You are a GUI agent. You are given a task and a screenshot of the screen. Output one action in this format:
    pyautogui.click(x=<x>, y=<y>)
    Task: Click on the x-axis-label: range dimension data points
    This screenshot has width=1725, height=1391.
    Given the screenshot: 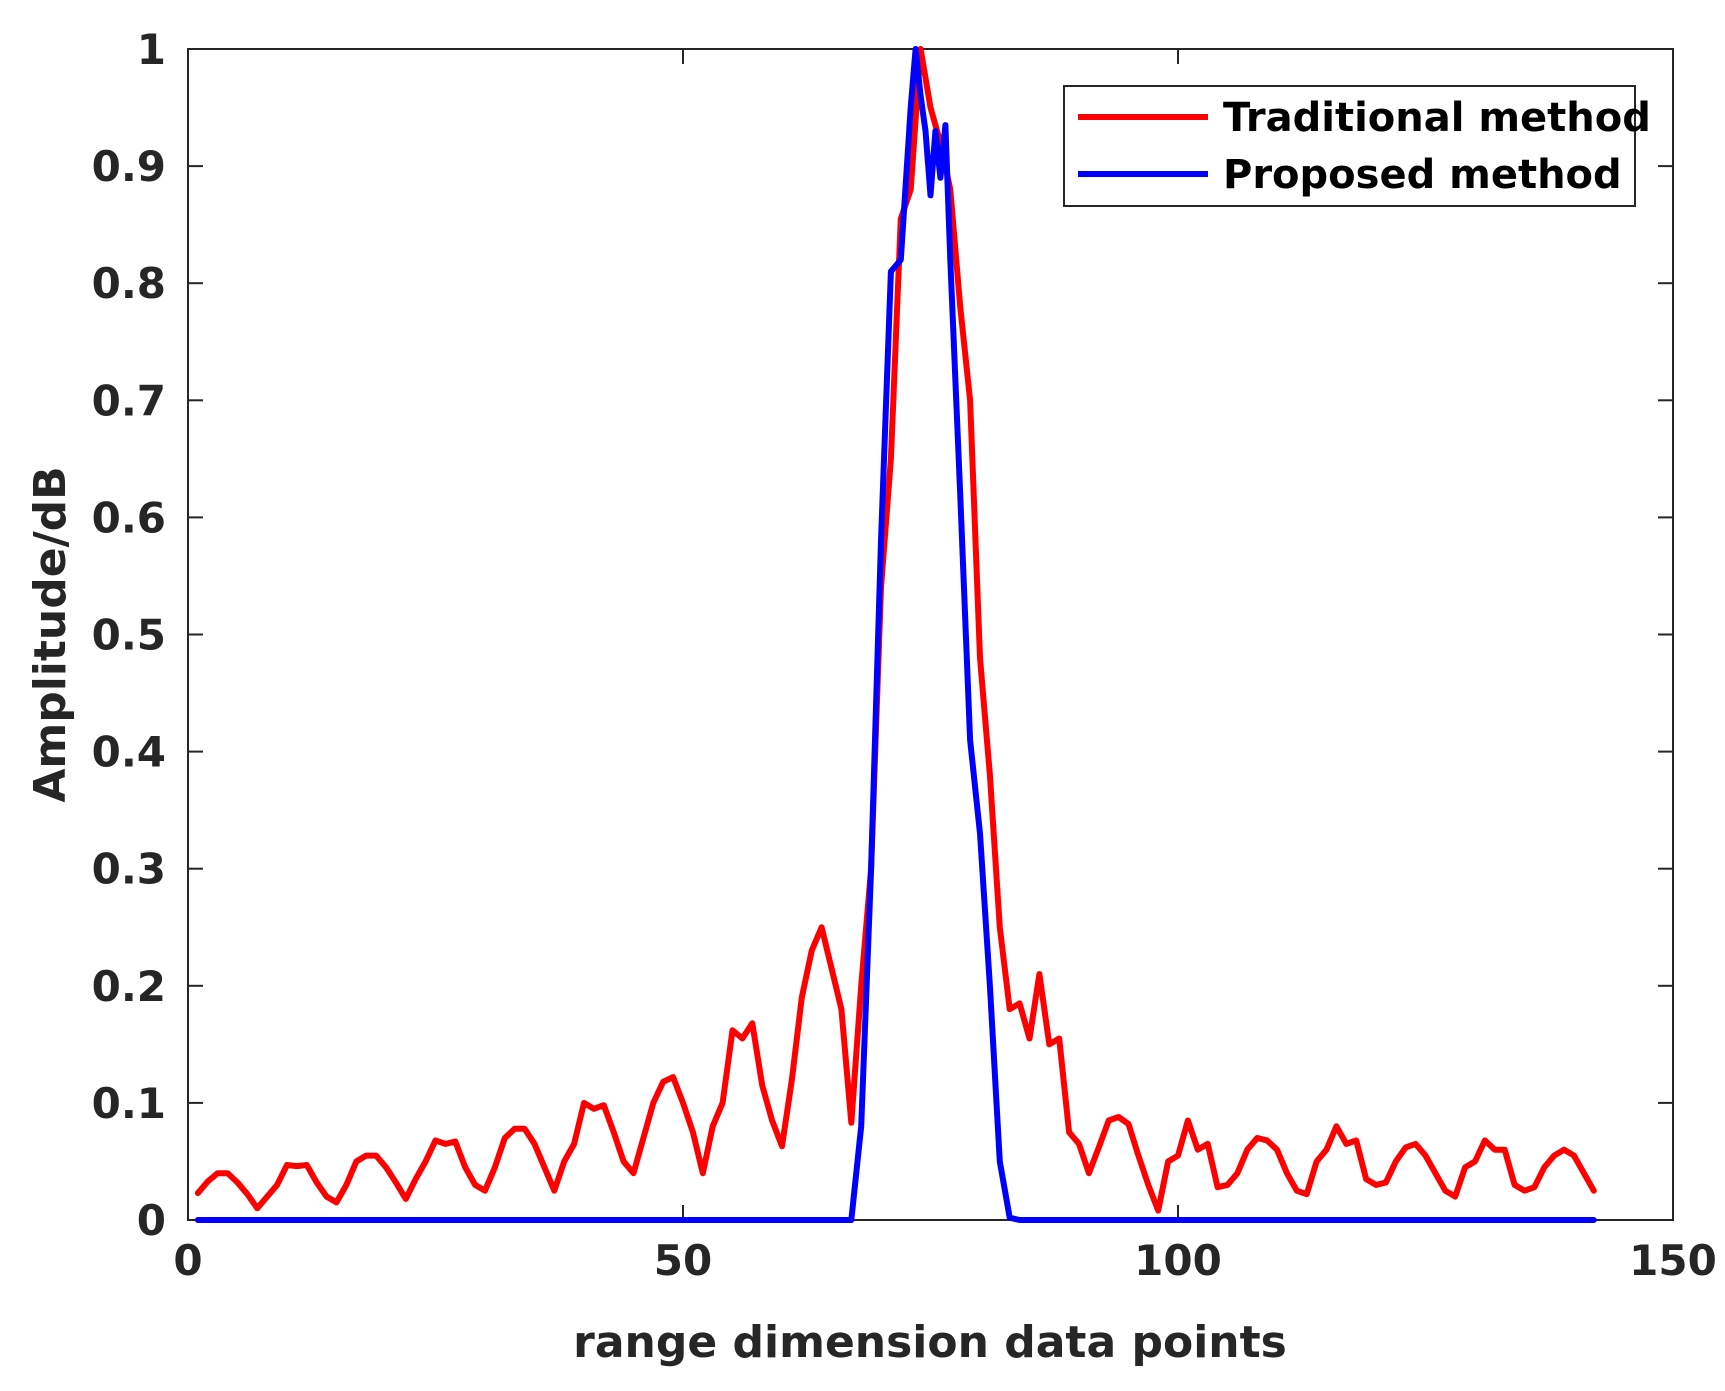 What is the action you would take?
    pyautogui.click(x=930, y=1342)
    